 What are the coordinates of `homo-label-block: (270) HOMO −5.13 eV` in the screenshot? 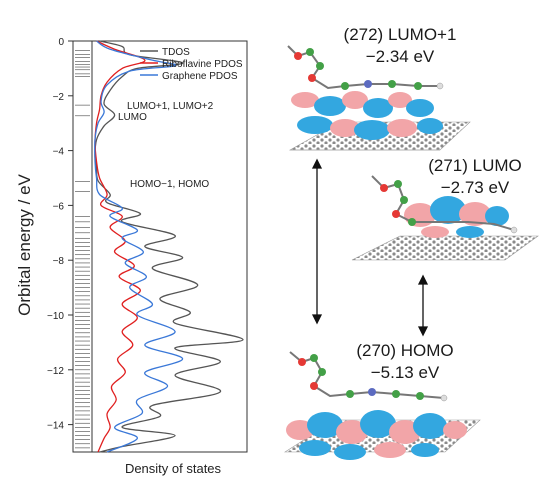 It's located at (405, 362).